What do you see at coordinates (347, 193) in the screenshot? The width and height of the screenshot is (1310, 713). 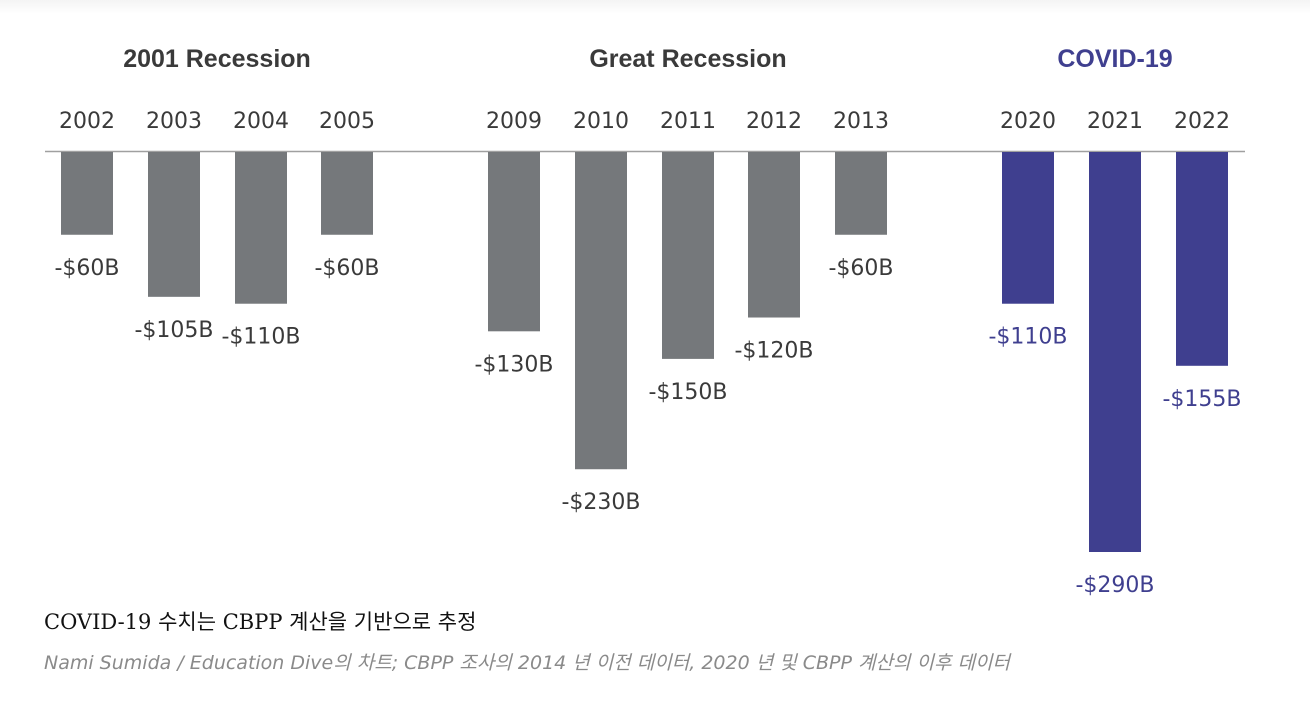 I see `bar-2005` at bounding box center [347, 193].